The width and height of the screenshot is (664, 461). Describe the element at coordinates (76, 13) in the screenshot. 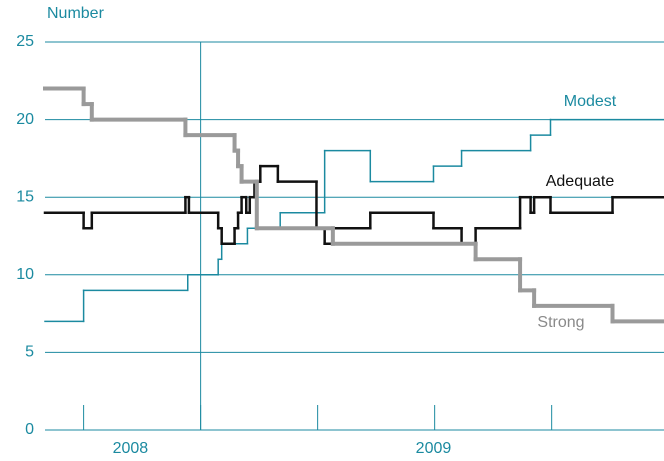

I see `y-axis-label: Number` at that location.